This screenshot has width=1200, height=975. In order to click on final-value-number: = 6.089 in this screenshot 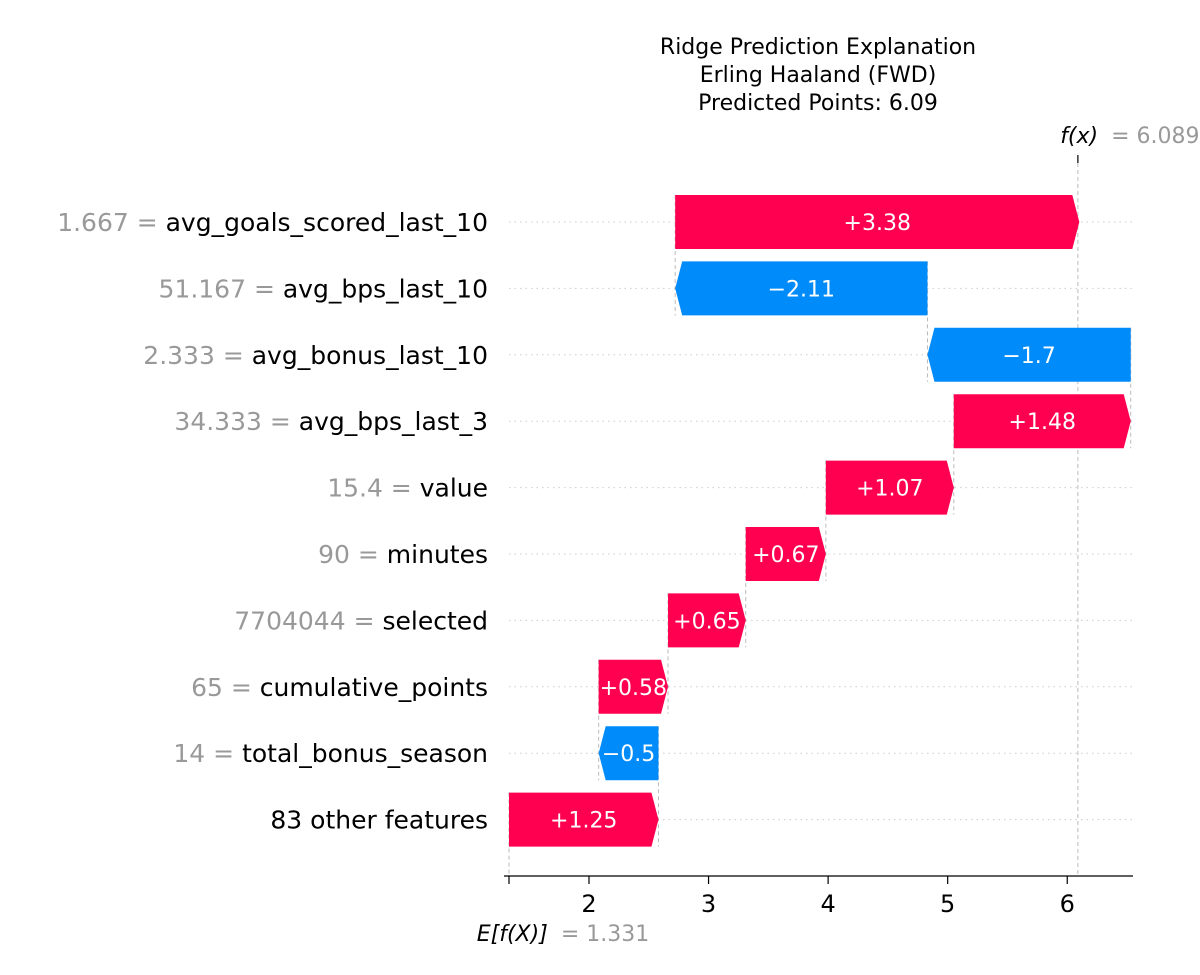, I will do `click(1155, 136)`.